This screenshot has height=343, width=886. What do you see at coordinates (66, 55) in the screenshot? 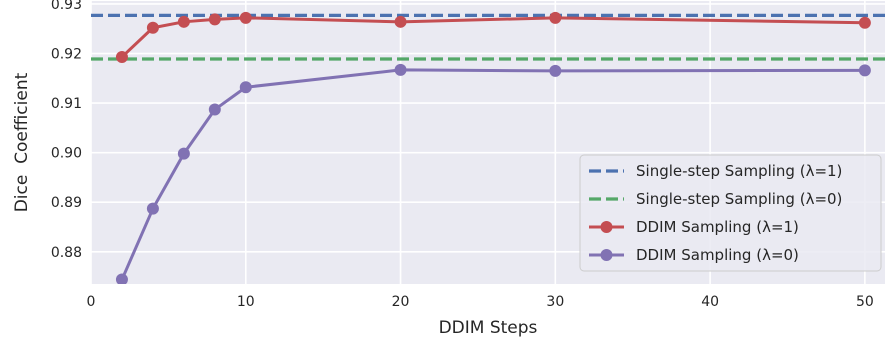
I see `y-tick-label: 0.92` at bounding box center [66, 55].